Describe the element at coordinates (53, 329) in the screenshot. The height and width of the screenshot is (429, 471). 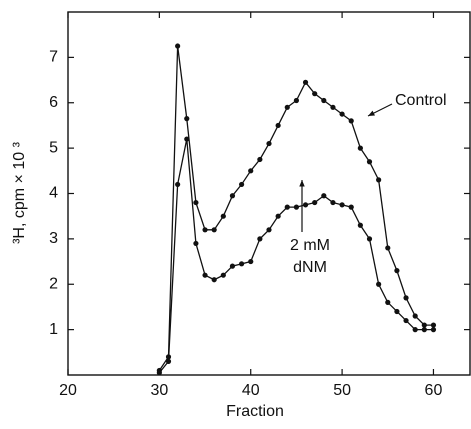
I see `y-tick-label: 1` at that location.